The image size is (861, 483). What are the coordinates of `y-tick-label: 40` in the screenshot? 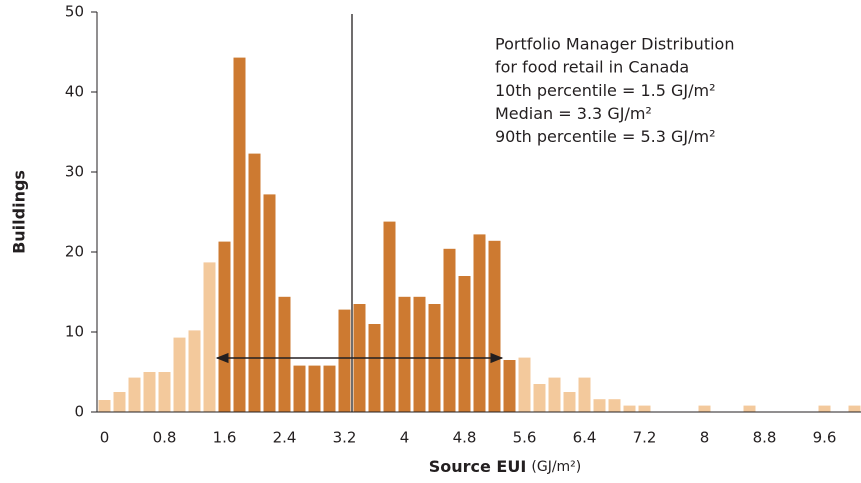 It's located at (74, 92).